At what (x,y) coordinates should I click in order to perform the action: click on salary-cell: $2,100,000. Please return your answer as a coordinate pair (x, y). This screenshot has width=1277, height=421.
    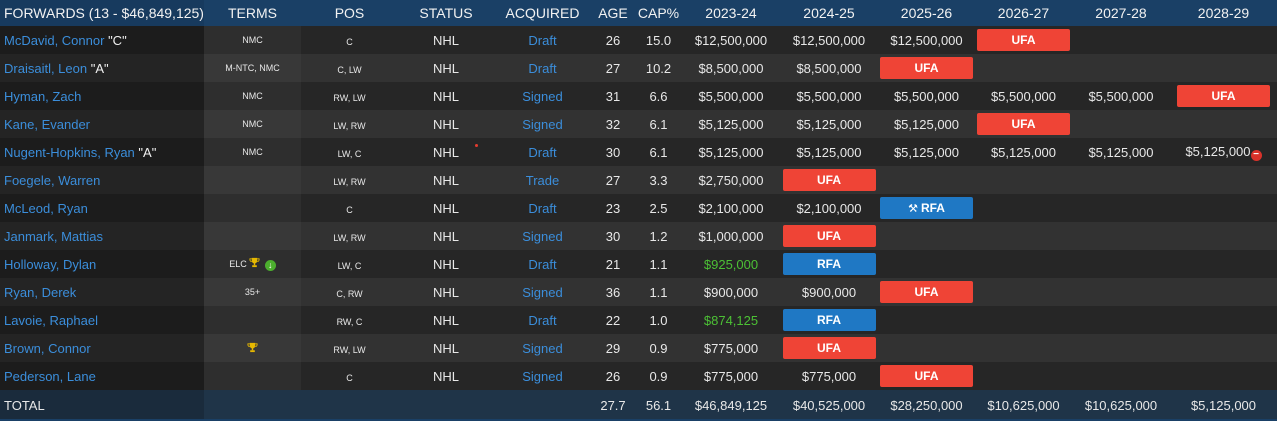
    Looking at the image, I should click on (829, 208).